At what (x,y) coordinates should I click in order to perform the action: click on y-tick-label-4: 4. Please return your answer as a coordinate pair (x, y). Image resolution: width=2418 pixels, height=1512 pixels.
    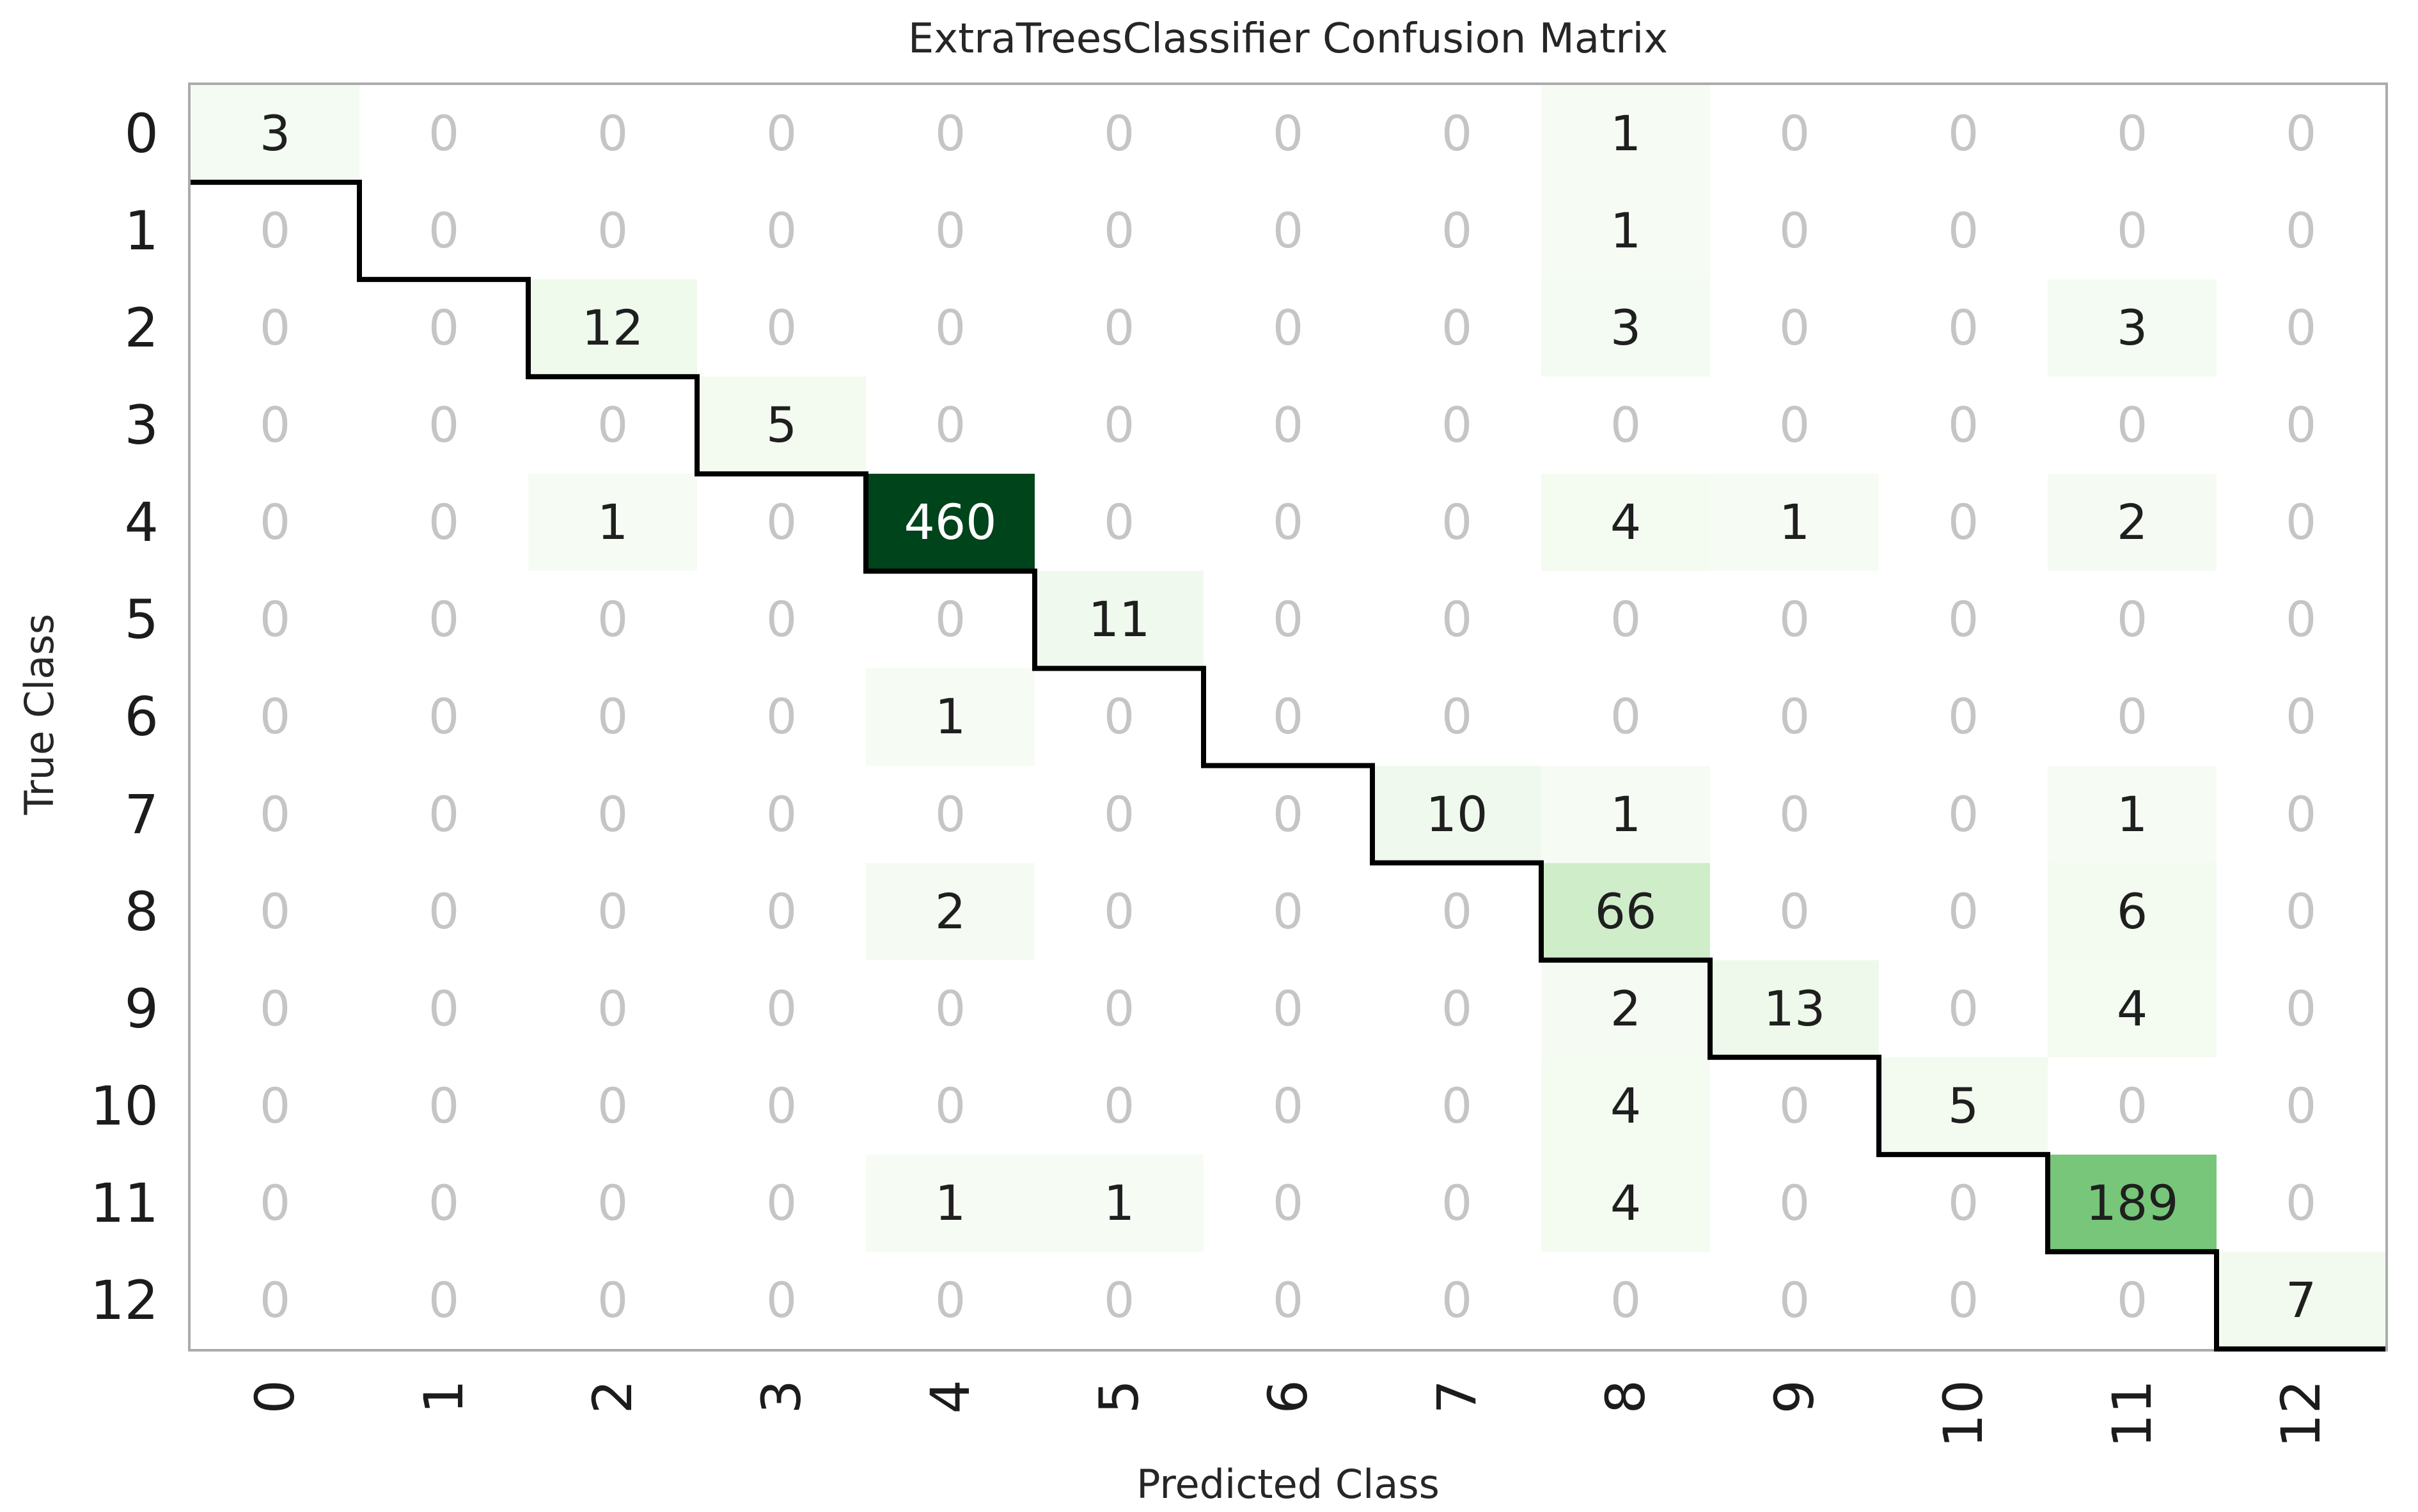
    Looking at the image, I should click on (141, 522).